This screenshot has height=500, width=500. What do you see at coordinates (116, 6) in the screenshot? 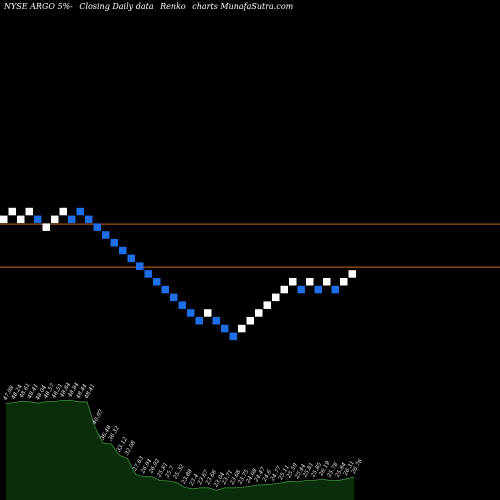
I see `data-mode-label: Closing Daily data` at bounding box center [116, 6].